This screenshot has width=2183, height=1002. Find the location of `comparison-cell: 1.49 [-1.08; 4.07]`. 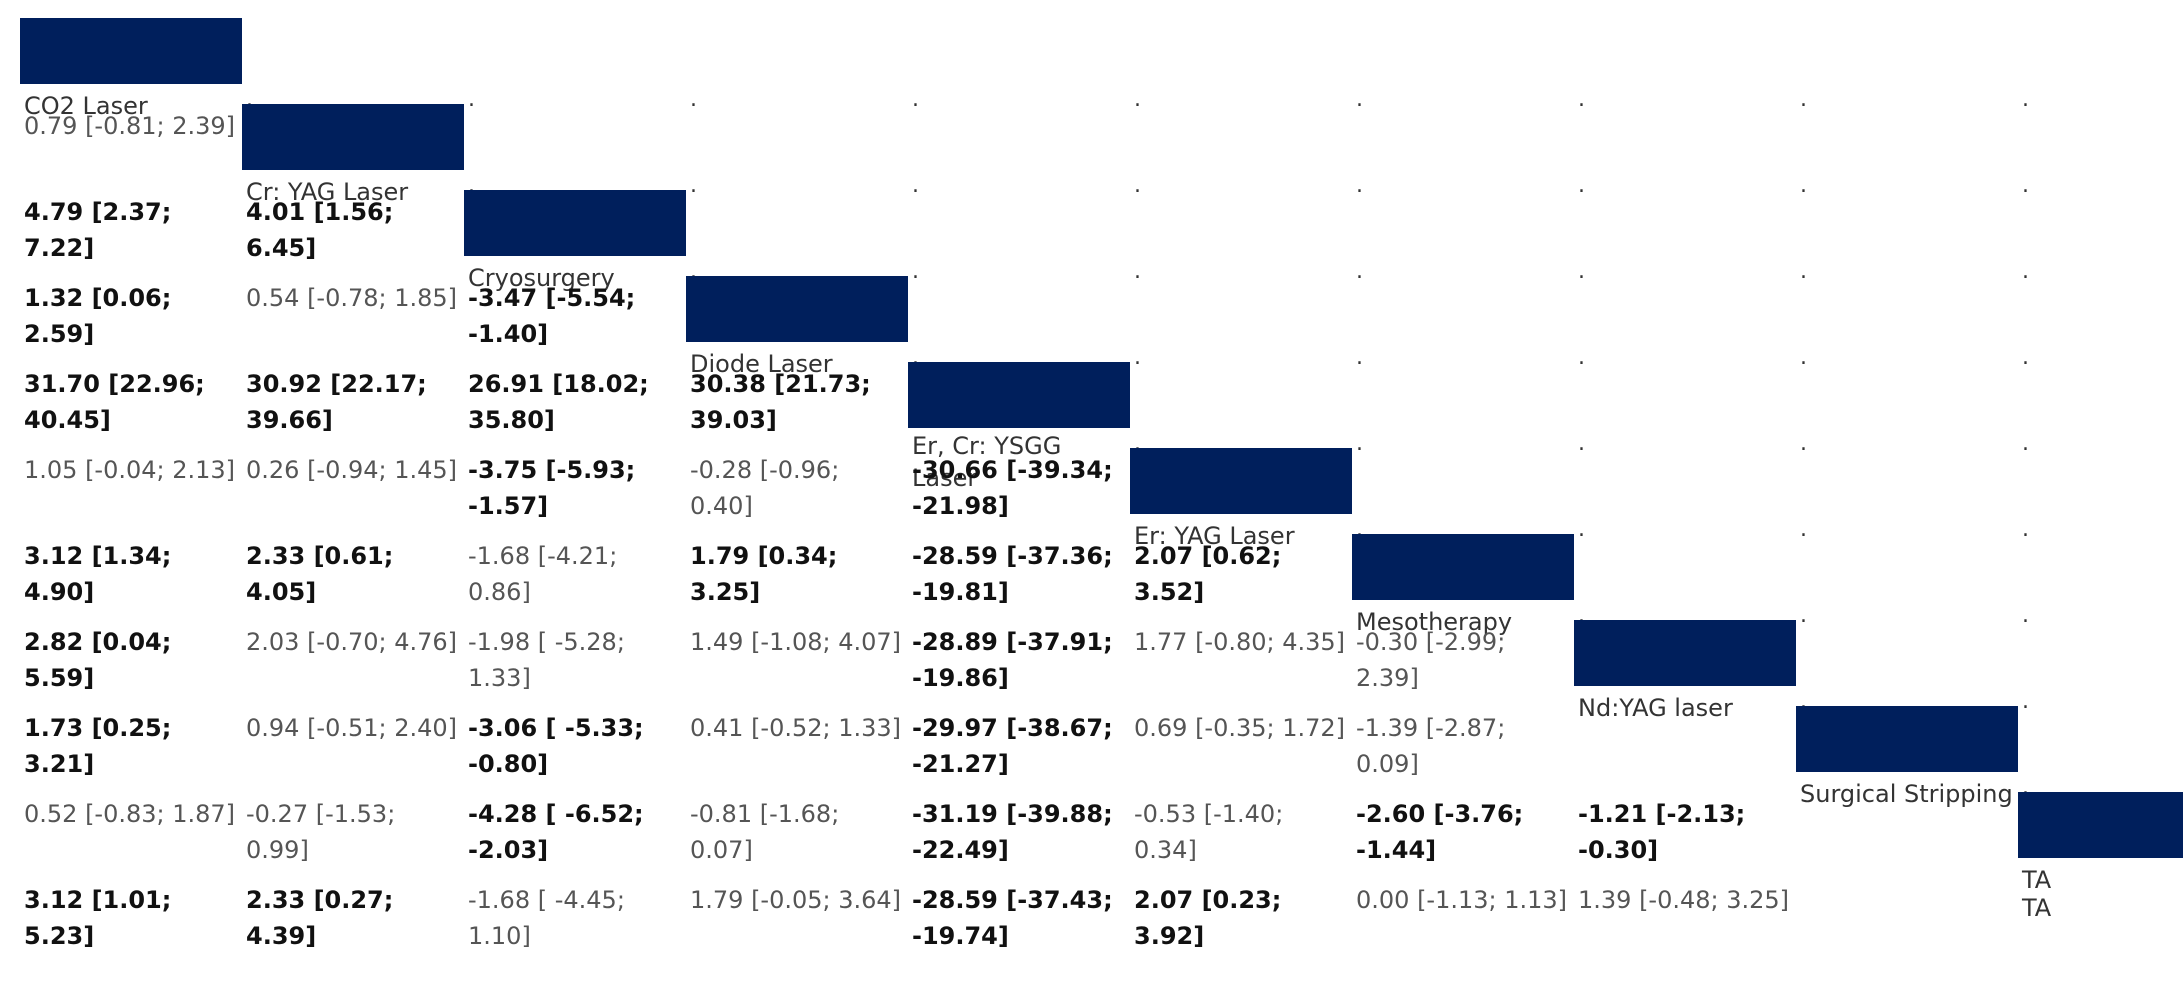

comparison-cell: 1.49 [-1.08; 4.07] is located at coordinates (797, 663).